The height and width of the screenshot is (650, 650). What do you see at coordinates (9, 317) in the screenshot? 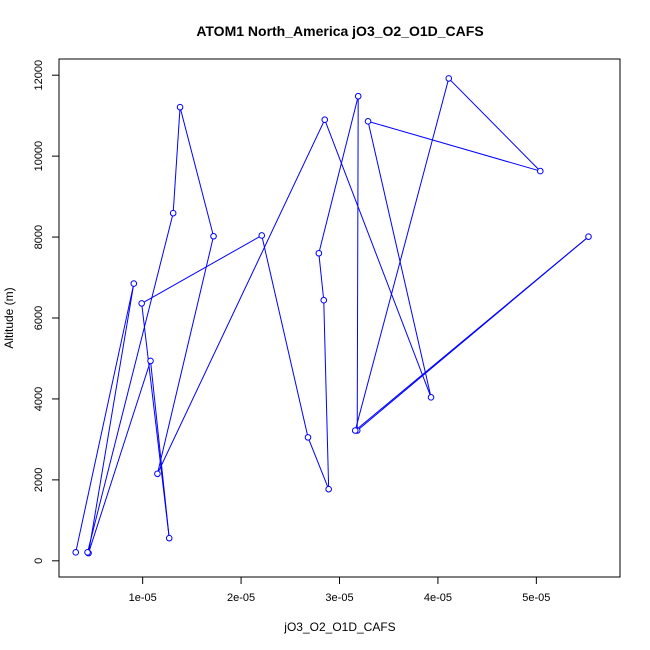
I see `y-axis-label: Altitude (m)` at bounding box center [9, 317].